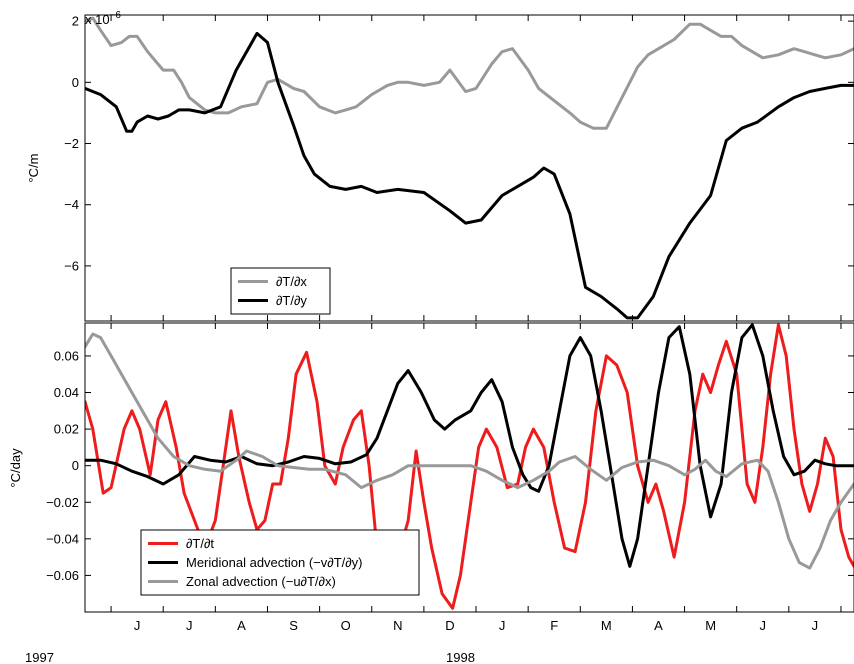 This screenshot has width=854, height=664. I want to click on top-y-tick-label: 0, so click(75, 82).